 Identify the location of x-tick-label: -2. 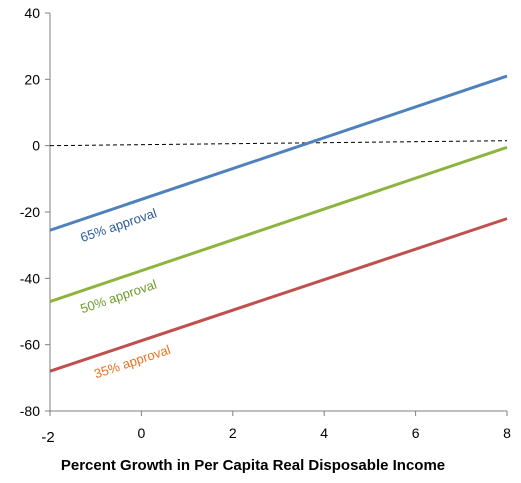
(47, 437).